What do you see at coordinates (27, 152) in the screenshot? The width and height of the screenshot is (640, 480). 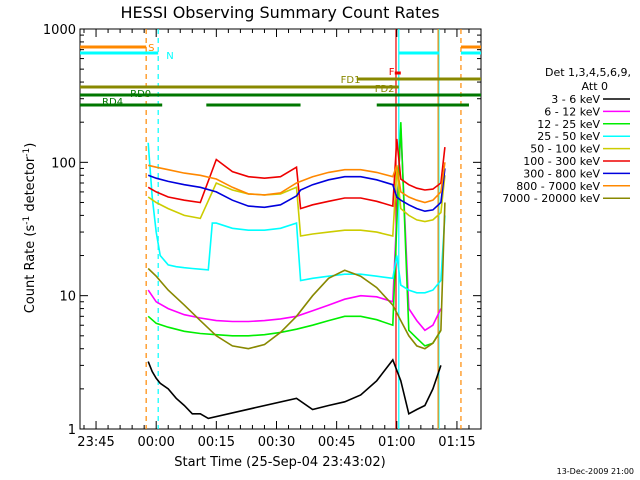 I see `y-axis-label-sup2: -1` at bounding box center [27, 152].